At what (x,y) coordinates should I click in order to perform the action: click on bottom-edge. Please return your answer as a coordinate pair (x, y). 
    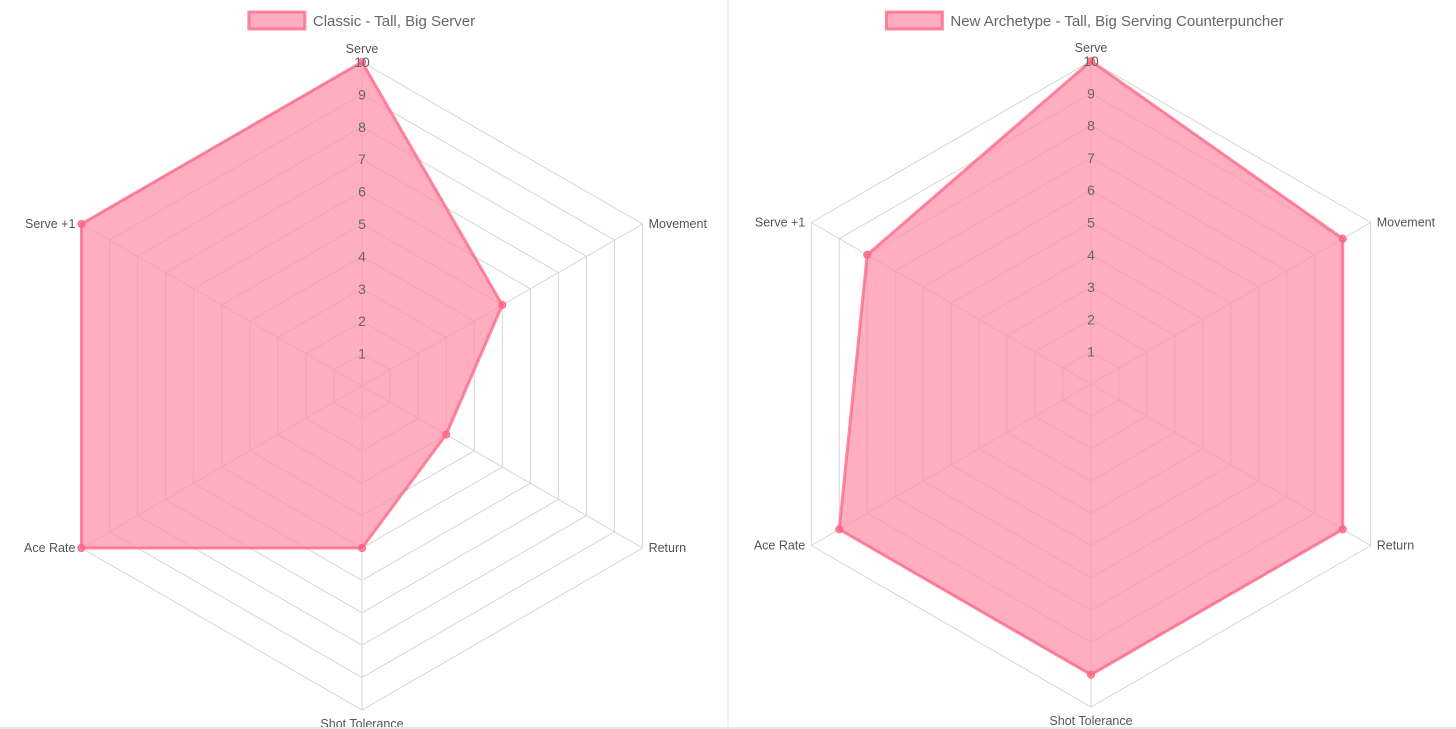
    Looking at the image, I should click on (728, 728).